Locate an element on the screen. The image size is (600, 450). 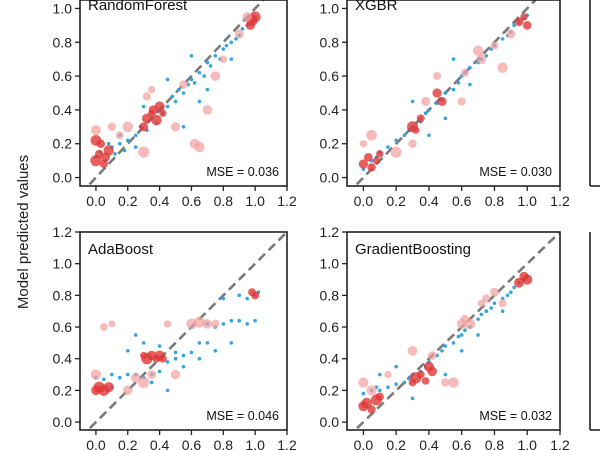
panel-title: RandomForest is located at coordinates (138, 7).